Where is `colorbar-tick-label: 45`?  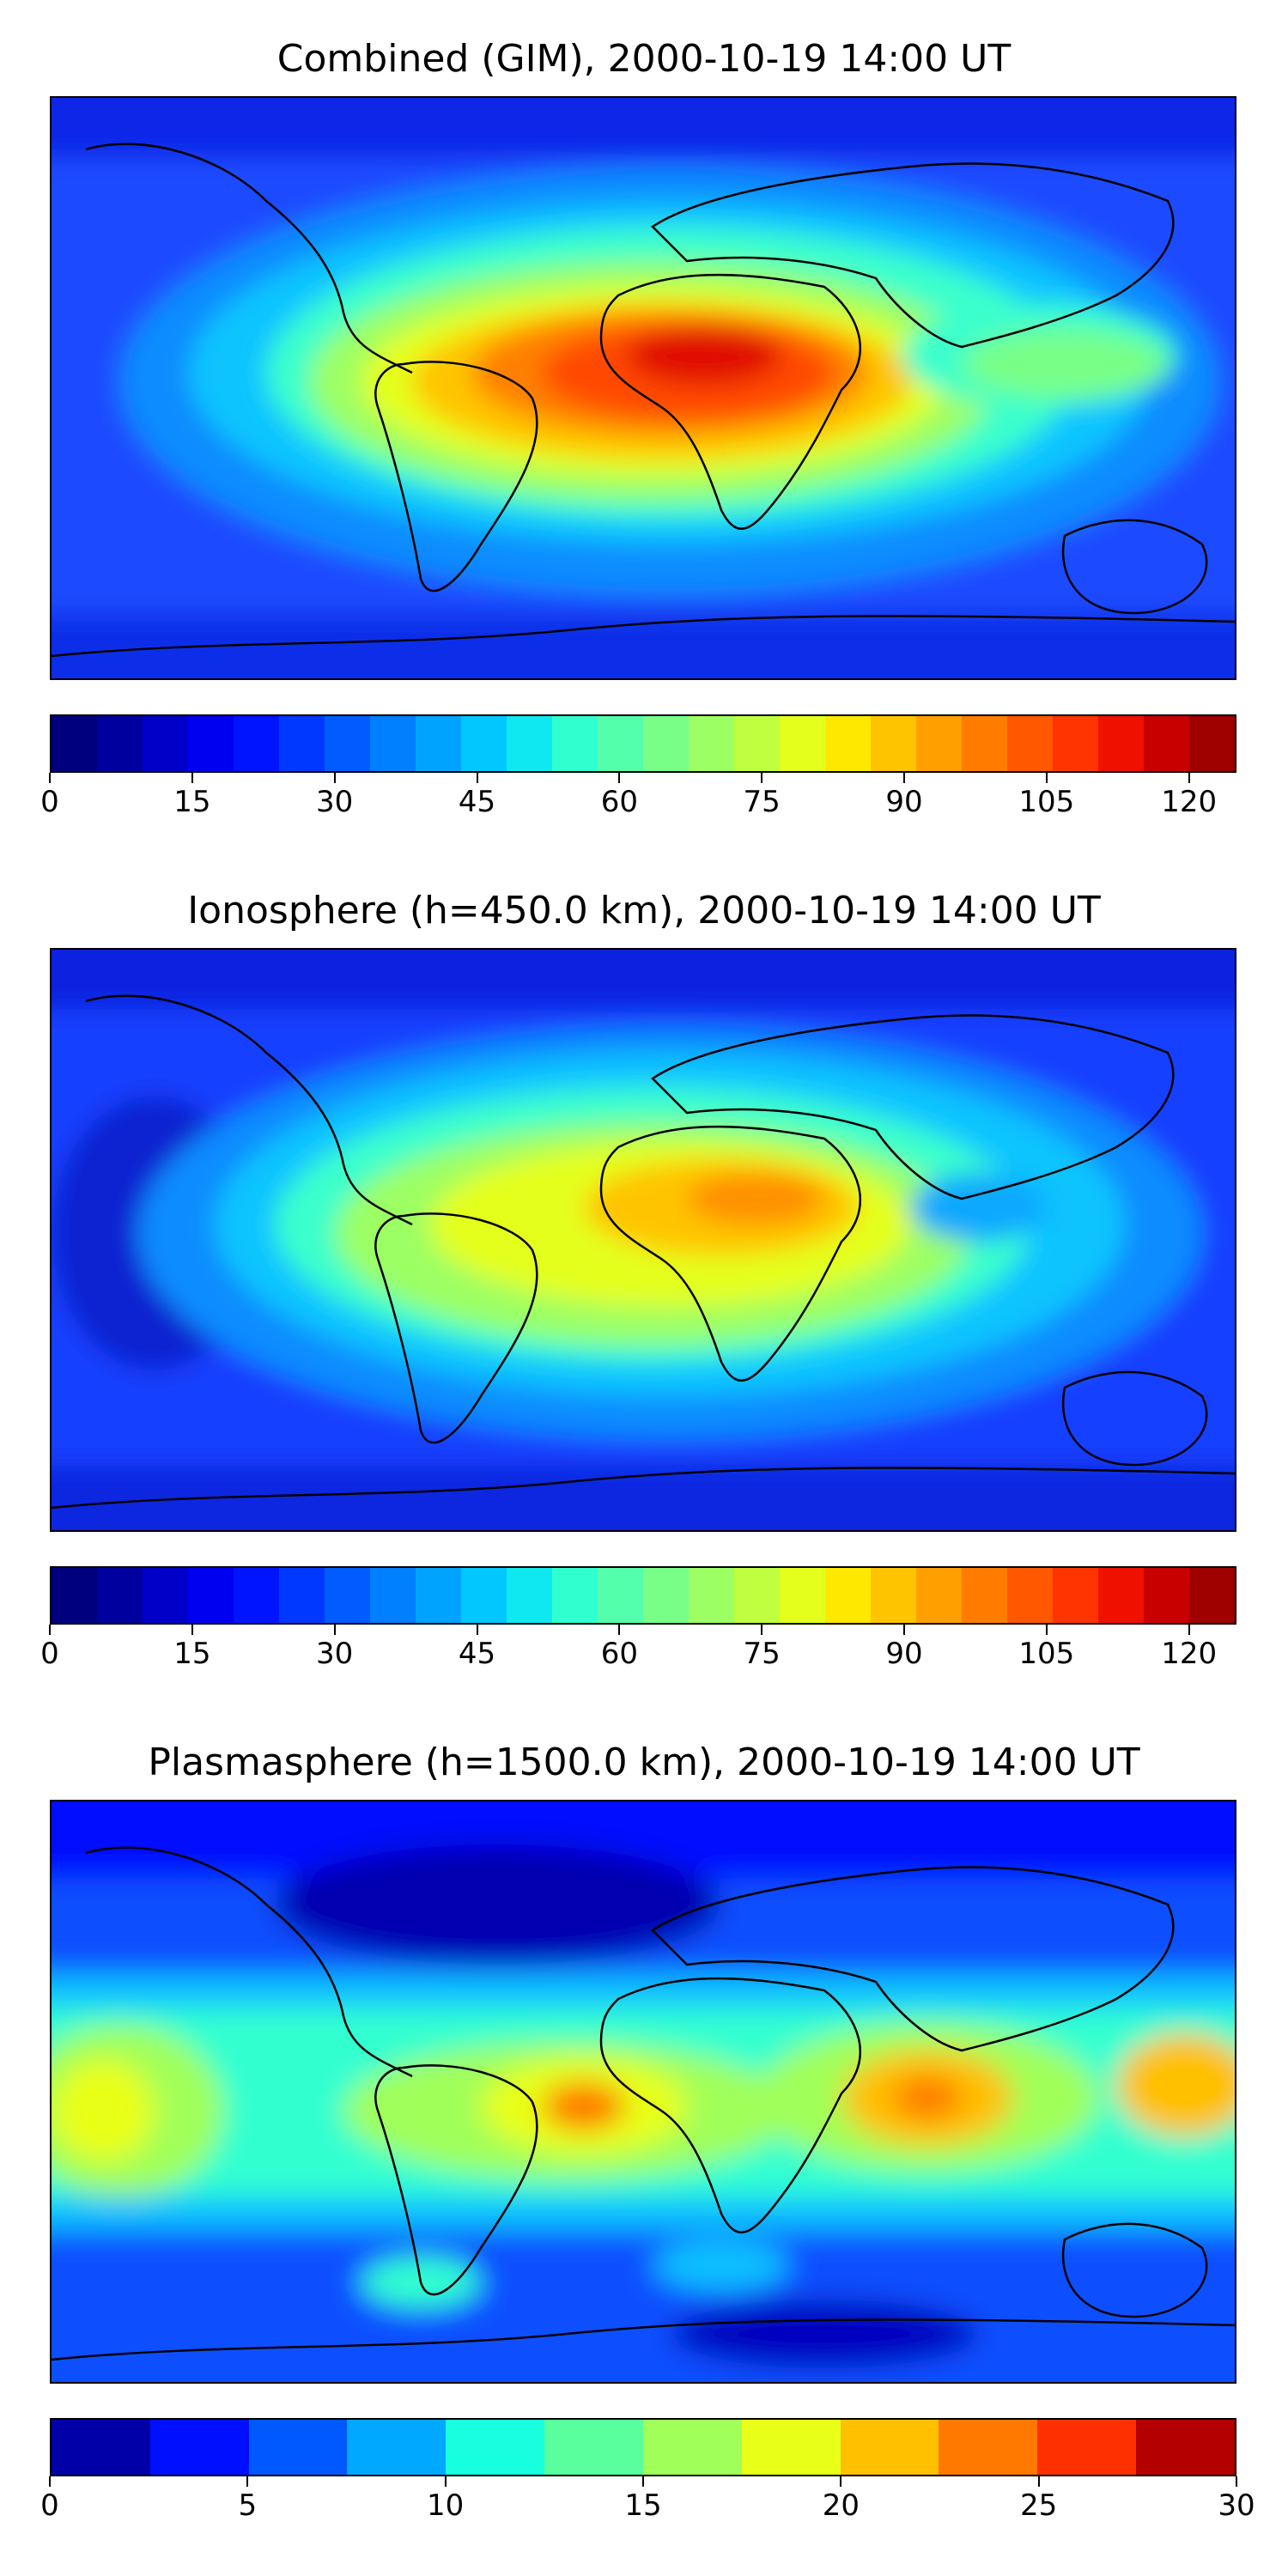 colorbar-tick-label: 45 is located at coordinates (477, 1654).